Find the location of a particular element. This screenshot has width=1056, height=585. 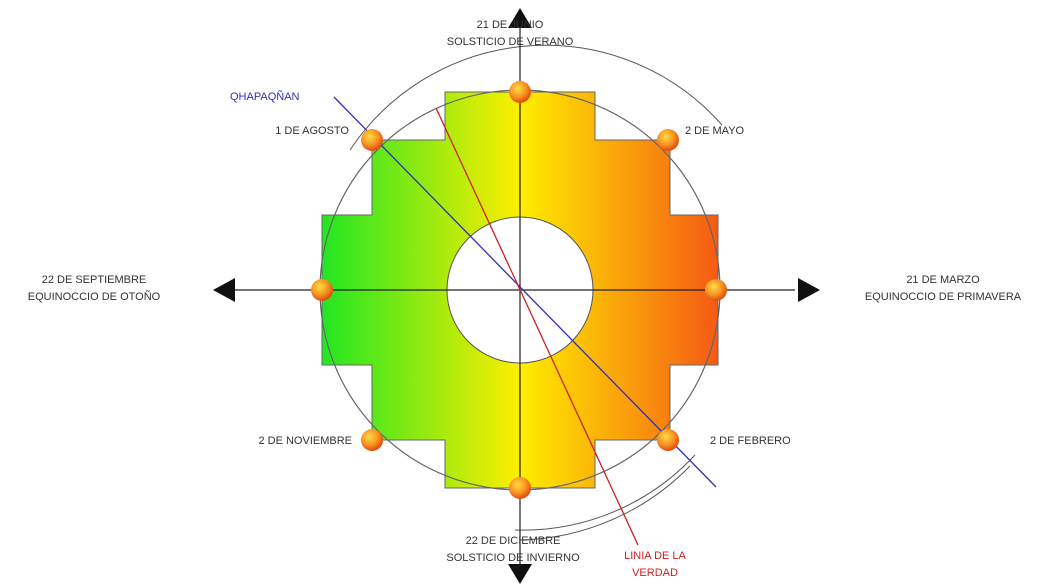

arrow-right-icon is located at coordinates (809, 290).